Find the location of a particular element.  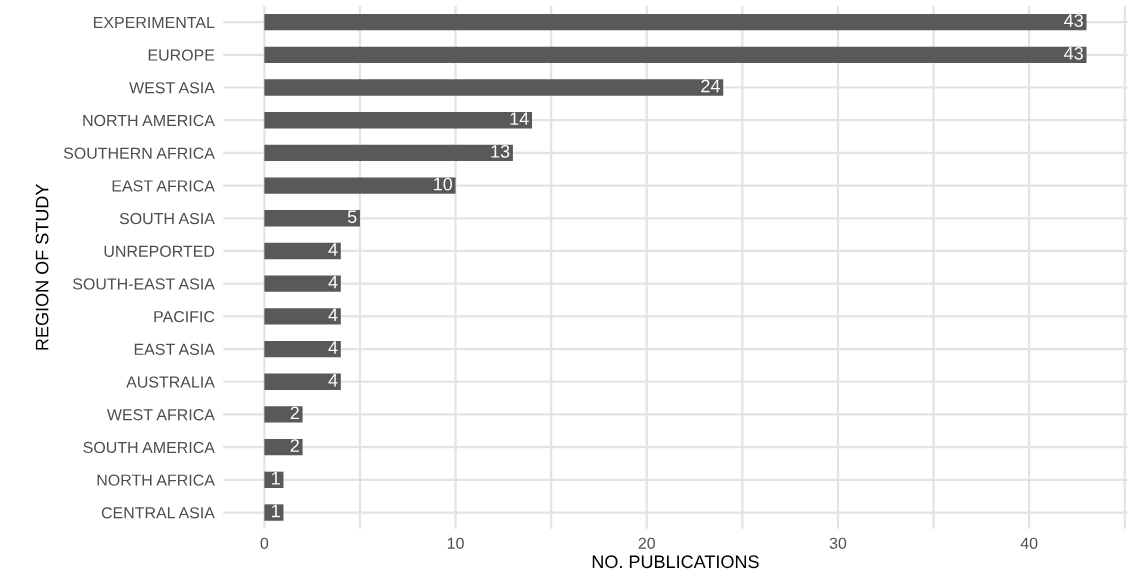

x-tick-label: 10 is located at coordinates (455, 543).